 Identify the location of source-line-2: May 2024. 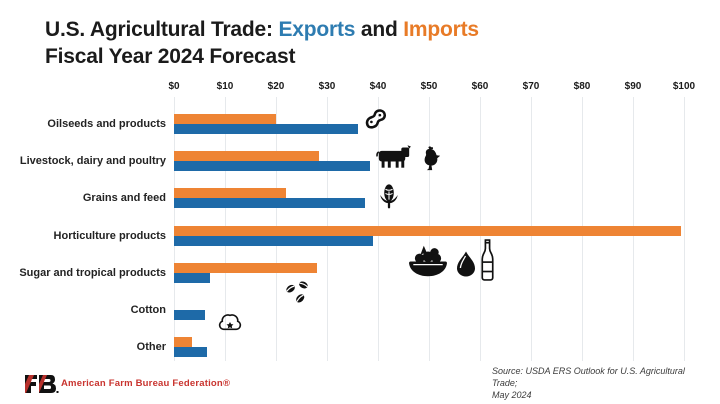
(512, 395).